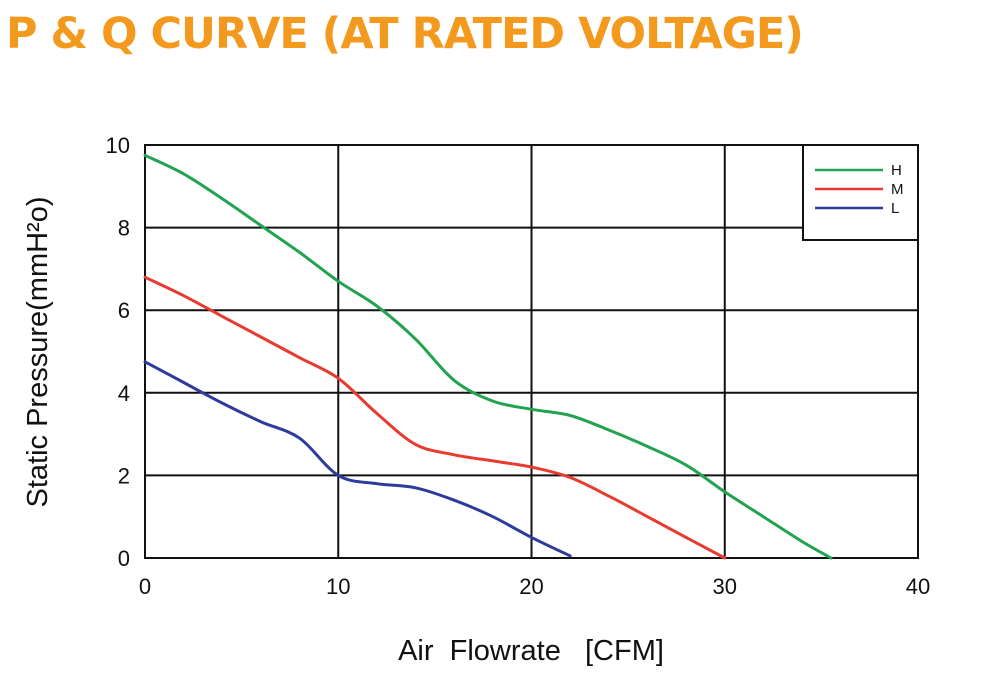 This screenshot has height=683, width=1004. I want to click on y-tick-label: 10, so click(118, 145).